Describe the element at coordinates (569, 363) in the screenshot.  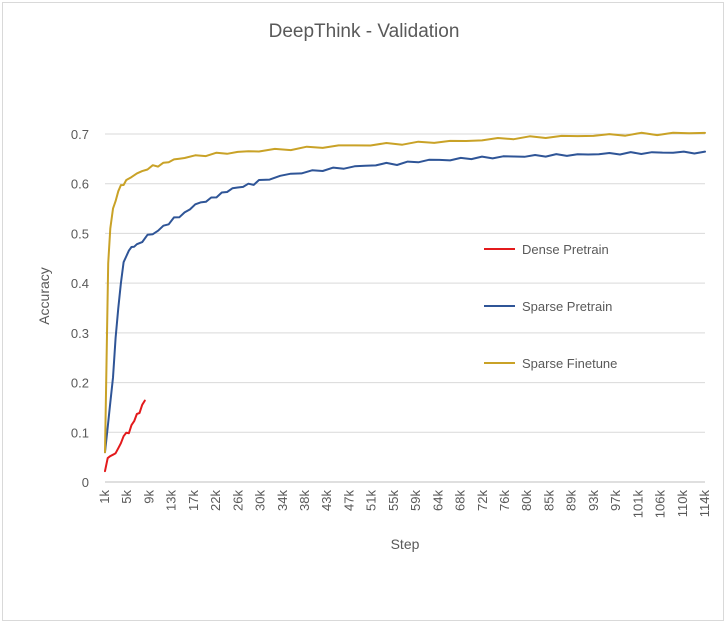
I see `legend-label: Sparse Finetune` at that location.